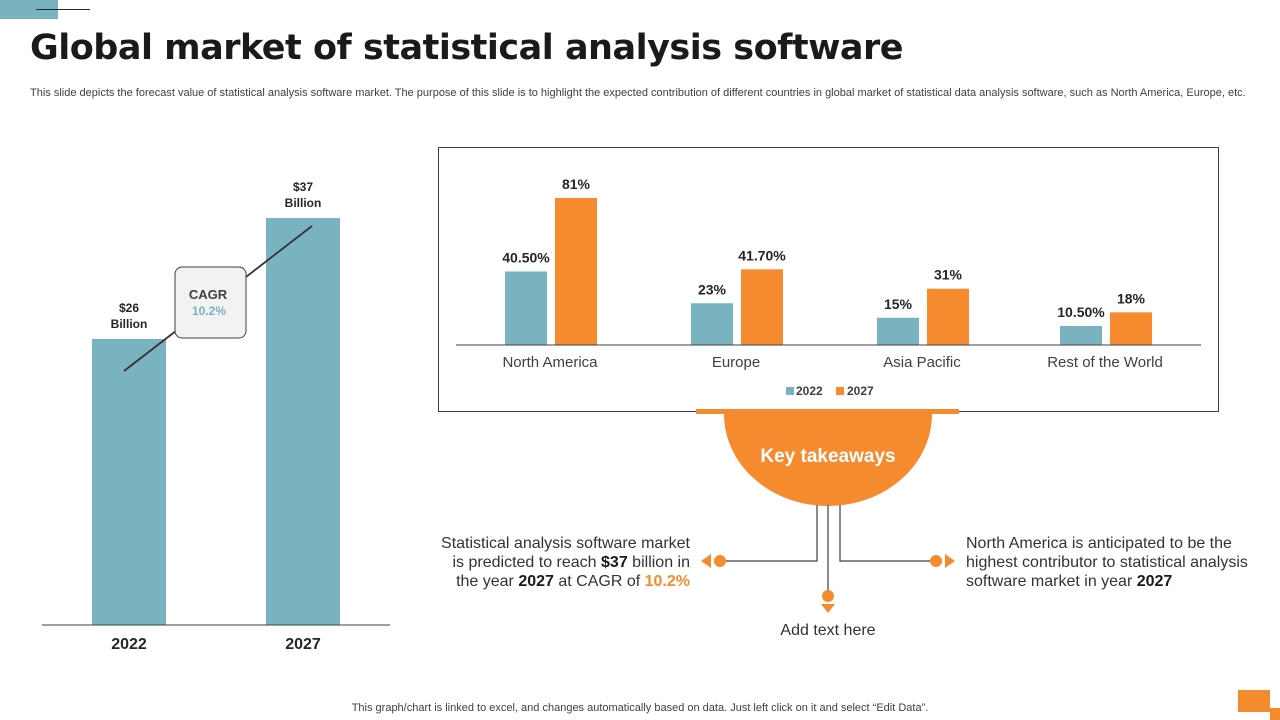  Describe the element at coordinates (1081, 335) in the screenshot. I see `bar-rest-of-the-world-2022` at that location.